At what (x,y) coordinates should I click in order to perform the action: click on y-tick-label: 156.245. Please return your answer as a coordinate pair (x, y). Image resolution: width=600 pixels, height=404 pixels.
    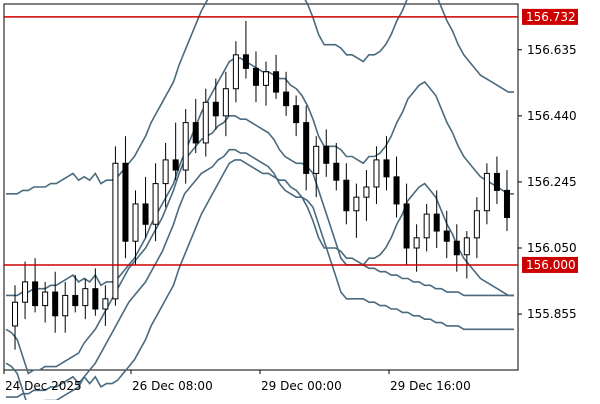
    Looking at the image, I should click on (552, 182).